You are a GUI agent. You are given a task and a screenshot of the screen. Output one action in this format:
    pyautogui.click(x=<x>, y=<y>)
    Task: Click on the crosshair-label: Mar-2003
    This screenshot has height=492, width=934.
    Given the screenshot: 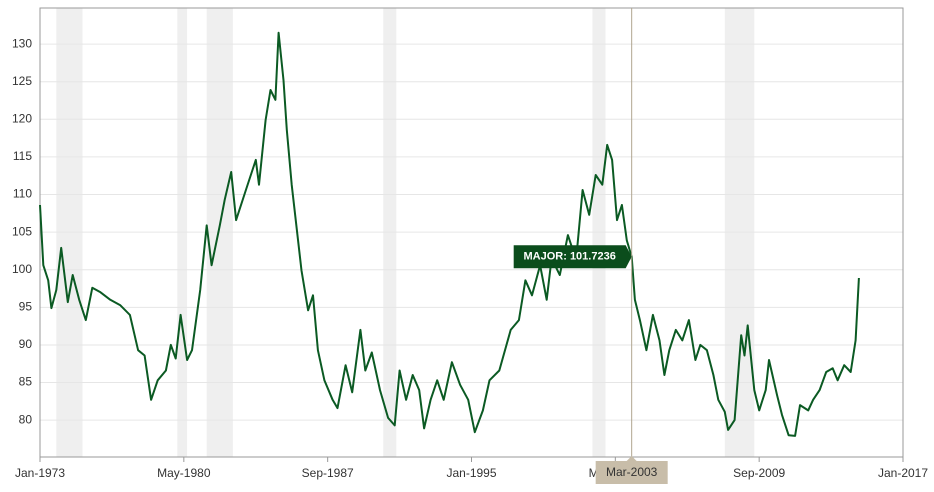 What is the action you would take?
    pyautogui.click(x=632, y=472)
    